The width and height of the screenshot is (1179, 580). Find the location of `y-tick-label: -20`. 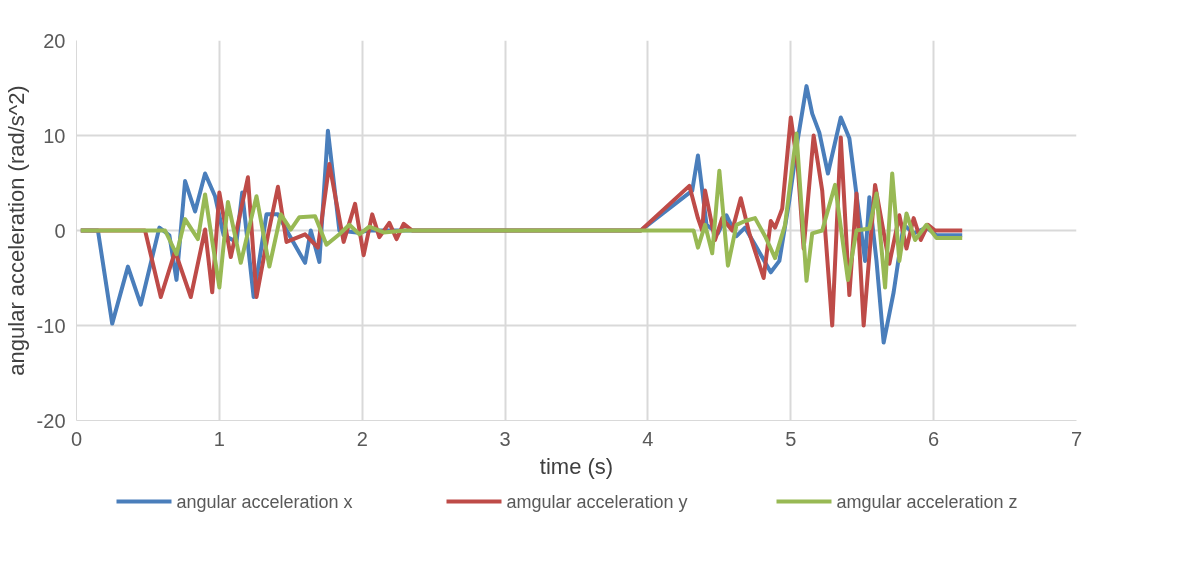

y-tick-label: -20 is located at coordinates (51, 420).